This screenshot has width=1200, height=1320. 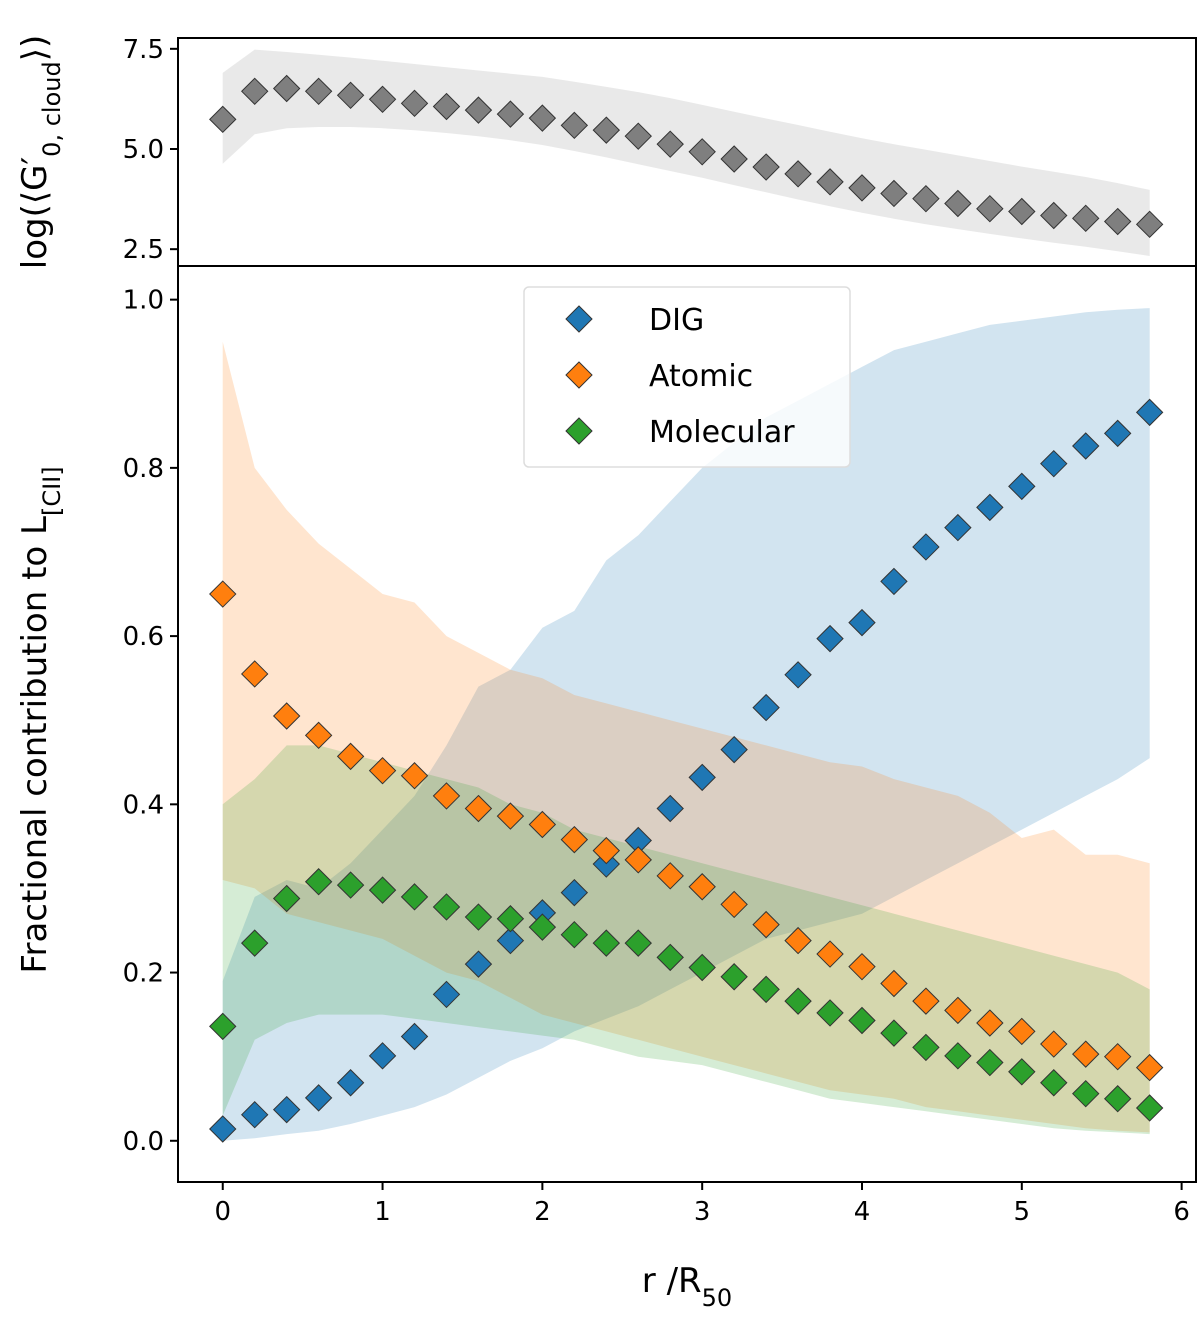 I want to click on y-tick-label: 0.6, so click(x=143, y=637).